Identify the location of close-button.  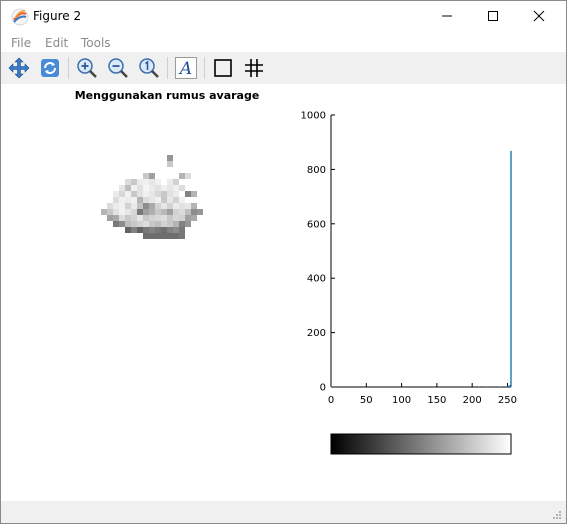
(539, 16).